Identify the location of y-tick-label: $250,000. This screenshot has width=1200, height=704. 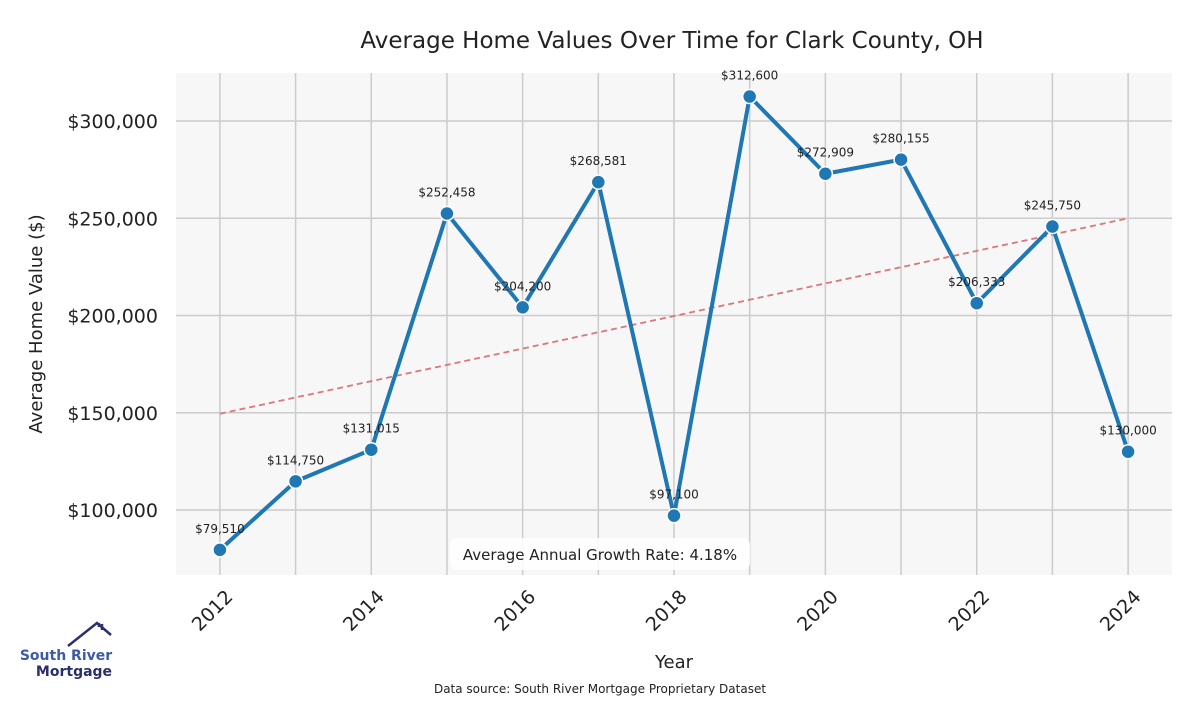
(112, 219).